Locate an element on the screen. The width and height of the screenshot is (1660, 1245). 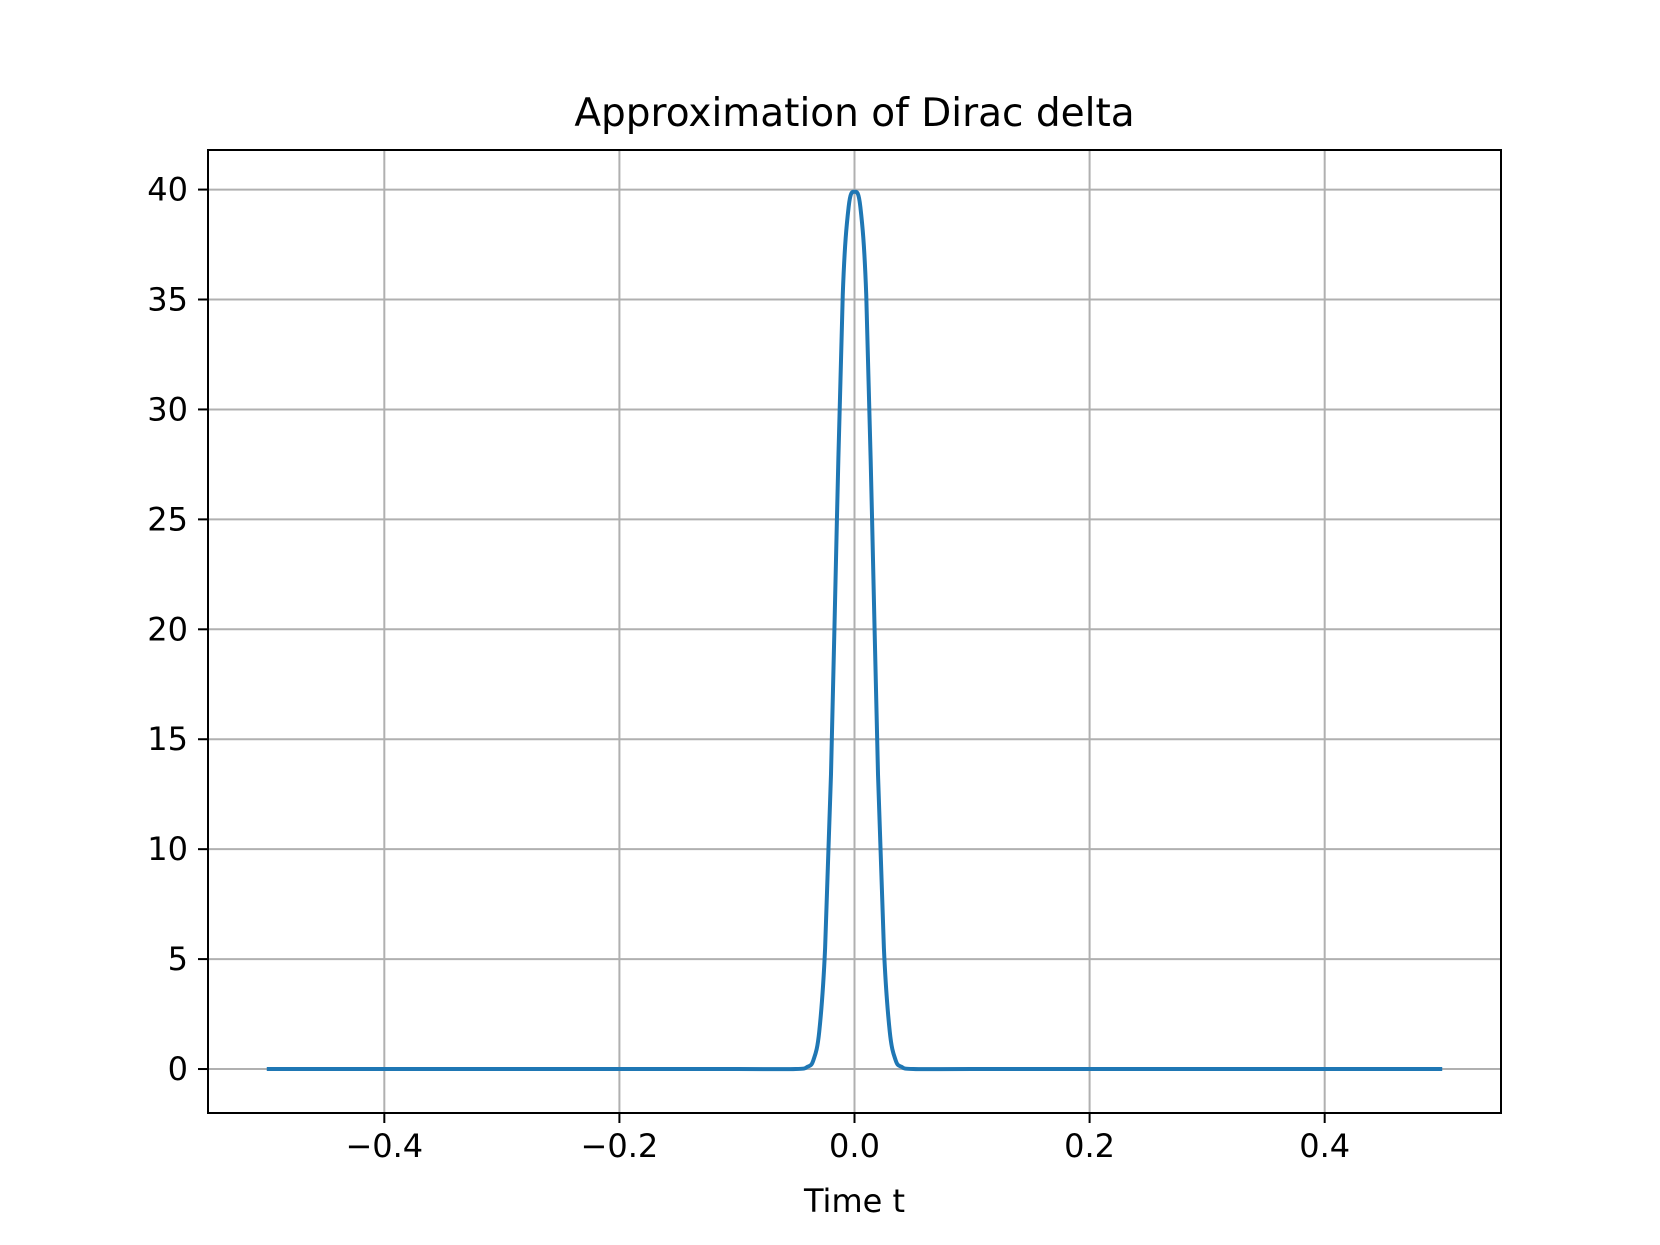
y-tick-label: 0 is located at coordinates (178, 1069).